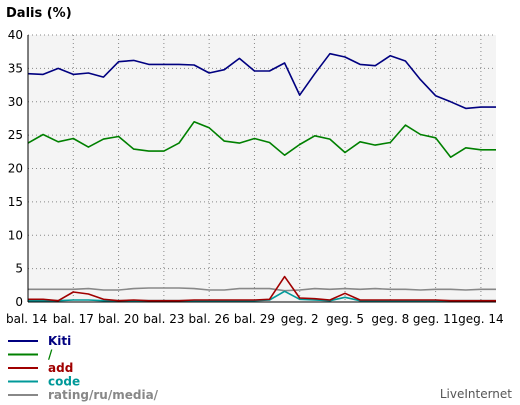  I want to click on y-tick-label: 5, so click(19, 269).